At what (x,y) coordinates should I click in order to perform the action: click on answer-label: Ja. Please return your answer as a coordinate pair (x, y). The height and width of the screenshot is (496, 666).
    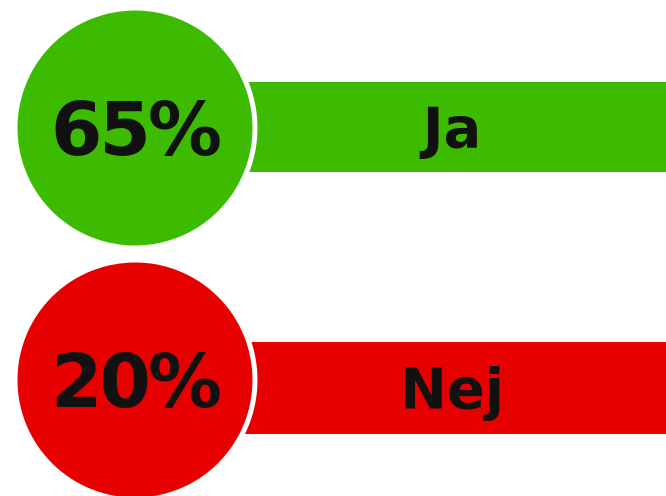
    Looking at the image, I should click on (450, 129).